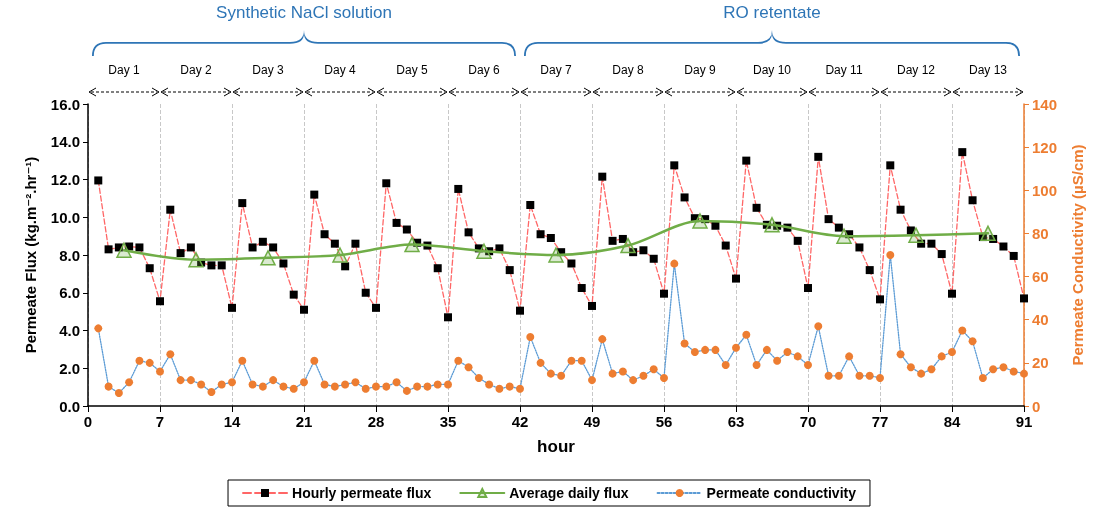  What do you see at coordinates (664, 421) in the screenshot?
I see `x-tick-label: 56` at bounding box center [664, 421].